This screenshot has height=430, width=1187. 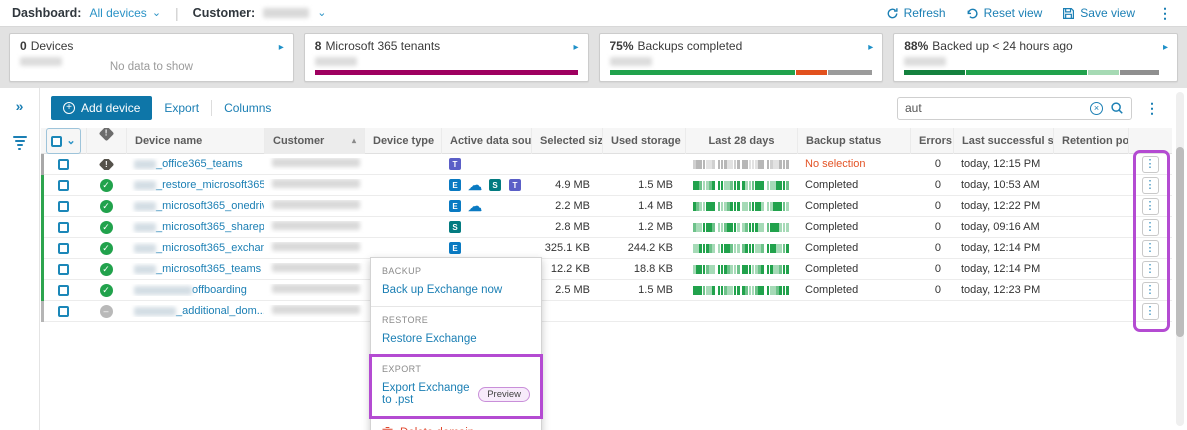 I want to click on customer-redacted, so click(x=316, y=267).